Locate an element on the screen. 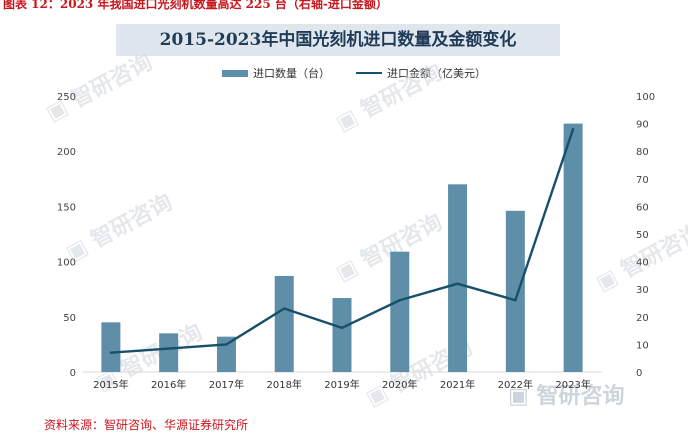 This screenshot has height=434, width=688. figure-caption: 图表 12：2023 年我国进口光刻机数量高达 225 台（右轴-进口金额） is located at coordinates (195, 5).